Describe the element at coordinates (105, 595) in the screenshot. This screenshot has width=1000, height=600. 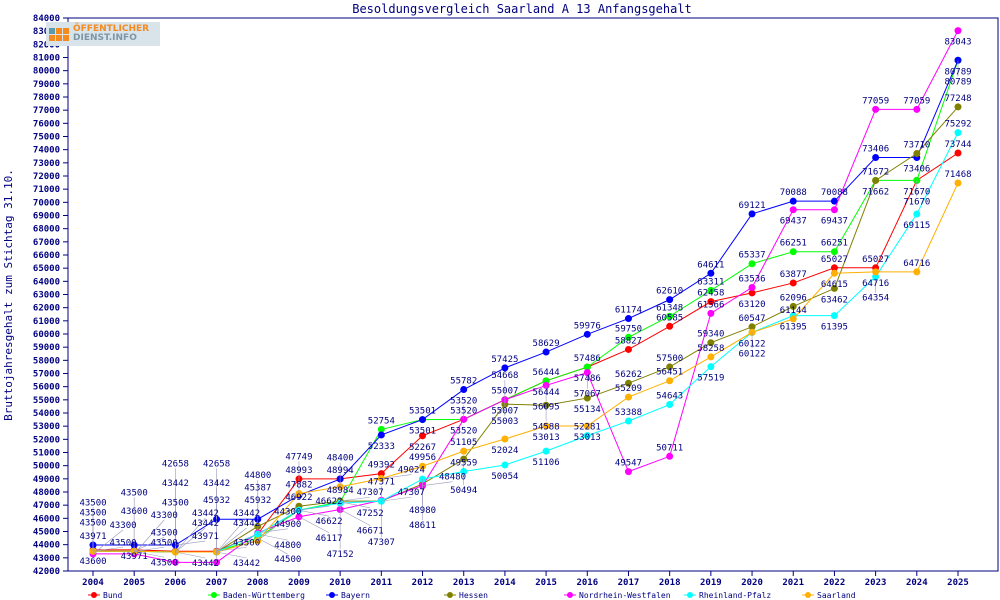
I see `legend-item: Bund` at that location.